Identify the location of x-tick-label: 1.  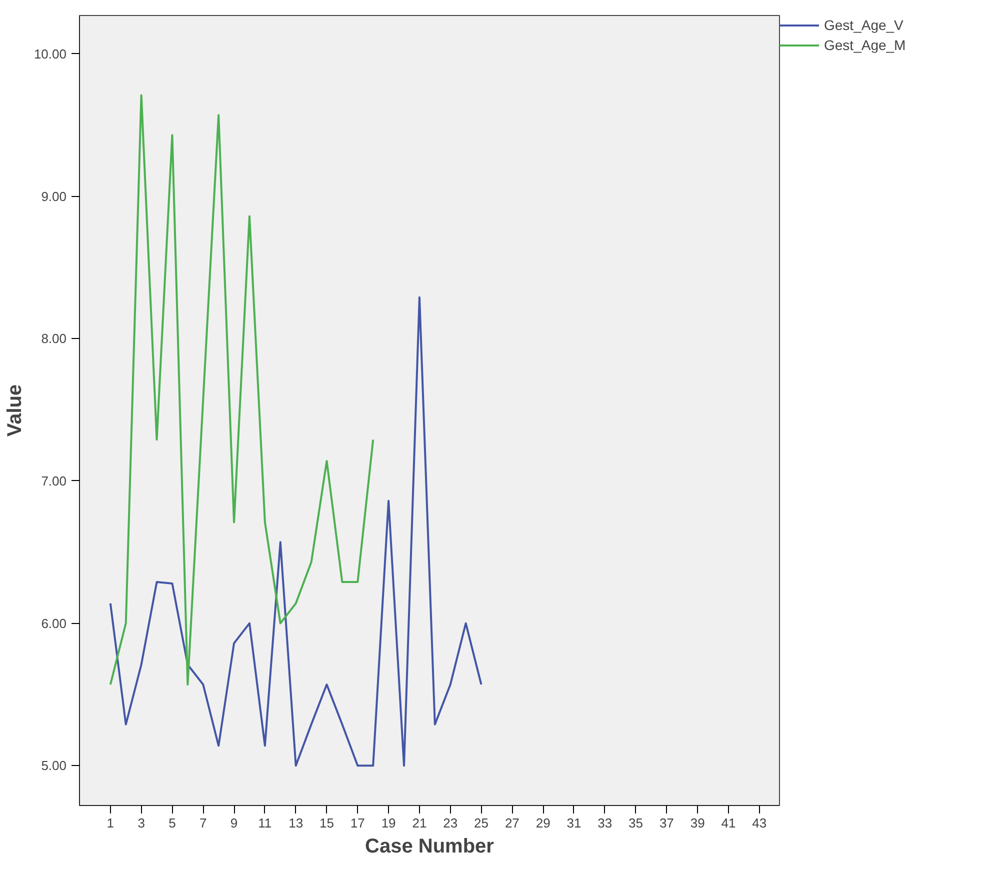
(110, 823).